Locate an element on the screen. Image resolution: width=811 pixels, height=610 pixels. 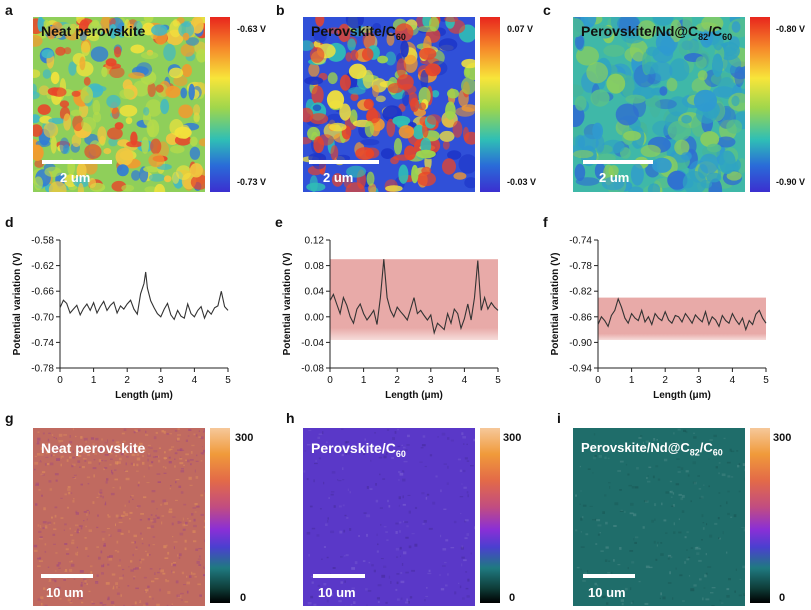
kpfm-colorbar-b is located at coordinates (490, 104).